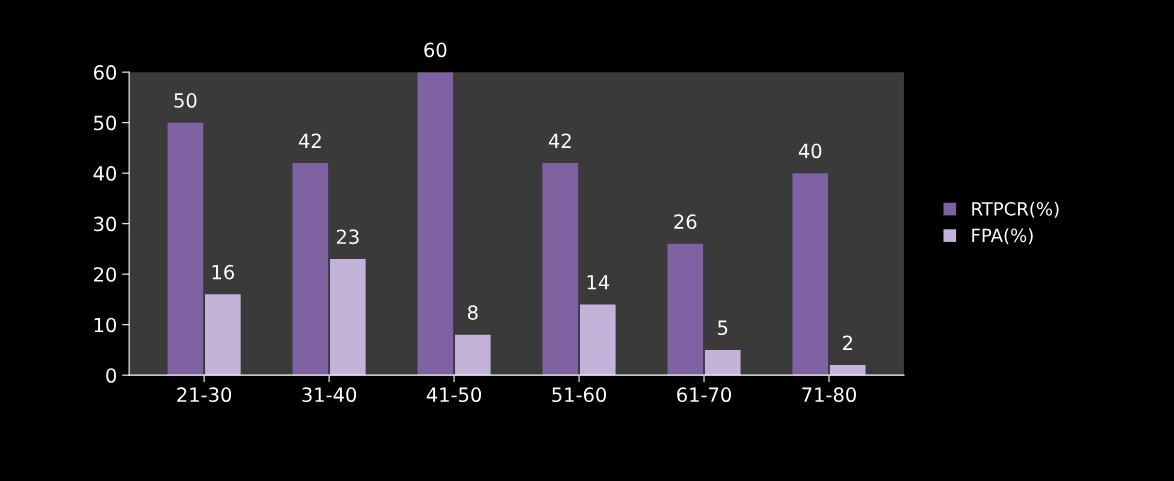 This screenshot has width=1174, height=481. Describe the element at coordinates (347, 237) in the screenshot. I see `data-label: 23` at that location.